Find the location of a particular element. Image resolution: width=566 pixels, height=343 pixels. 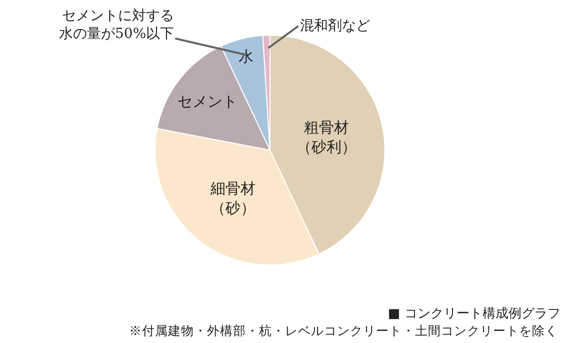

slice-label: 粗骨材（砂利） is located at coordinates (326, 137).